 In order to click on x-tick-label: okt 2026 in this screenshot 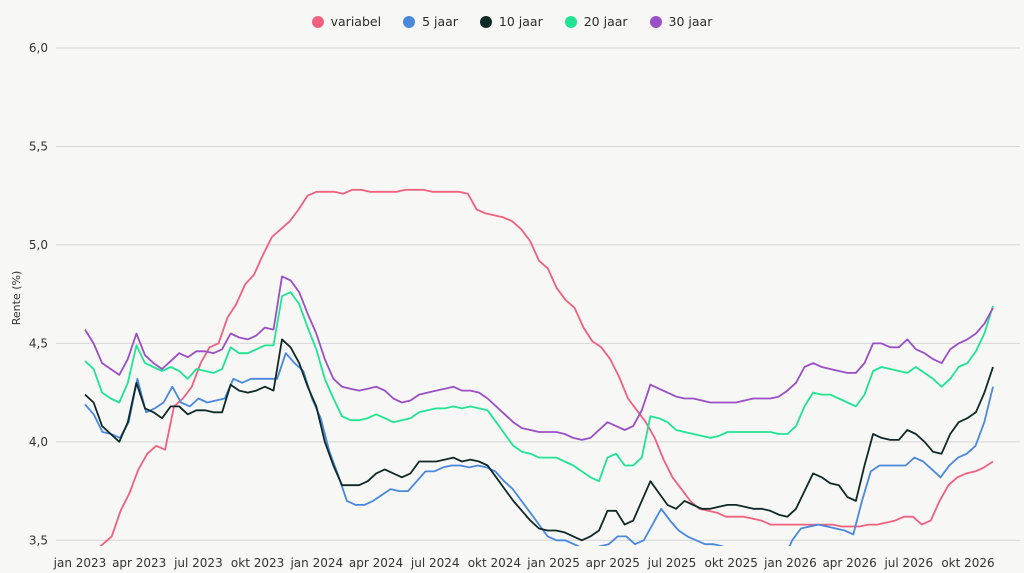, I will do `click(967, 563)`.